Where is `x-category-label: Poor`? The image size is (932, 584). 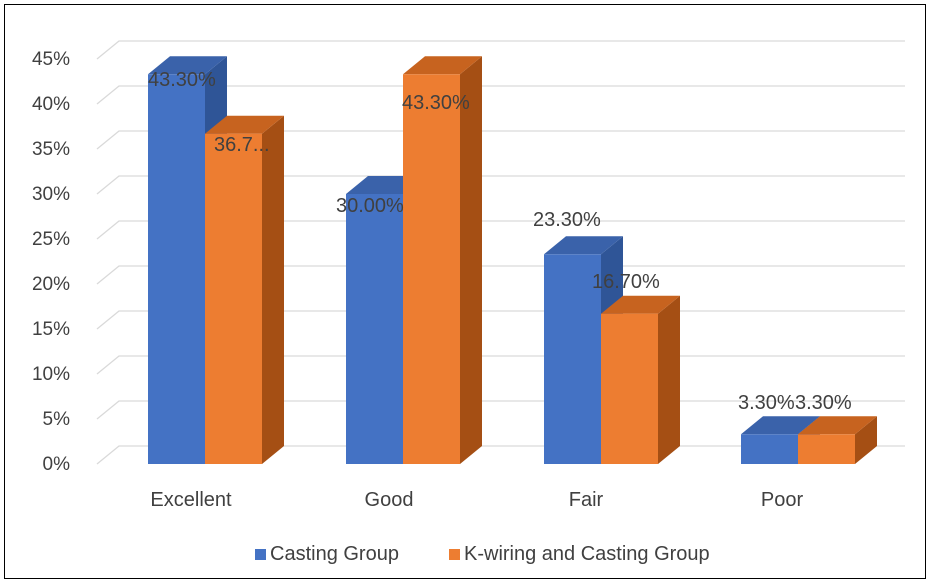 x-category-label: Poor is located at coordinates (782, 500).